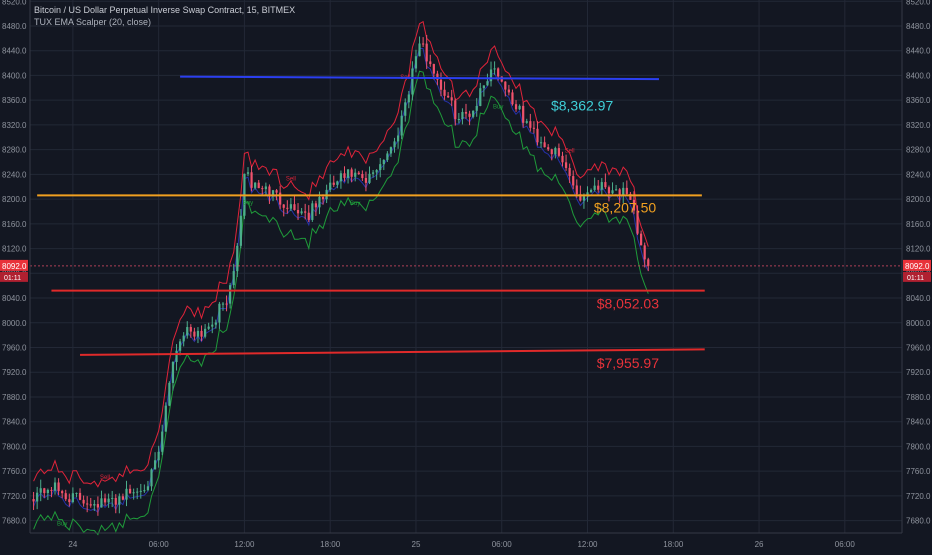  I want to click on y-tick-label-left: 8040.0, so click(14, 298).